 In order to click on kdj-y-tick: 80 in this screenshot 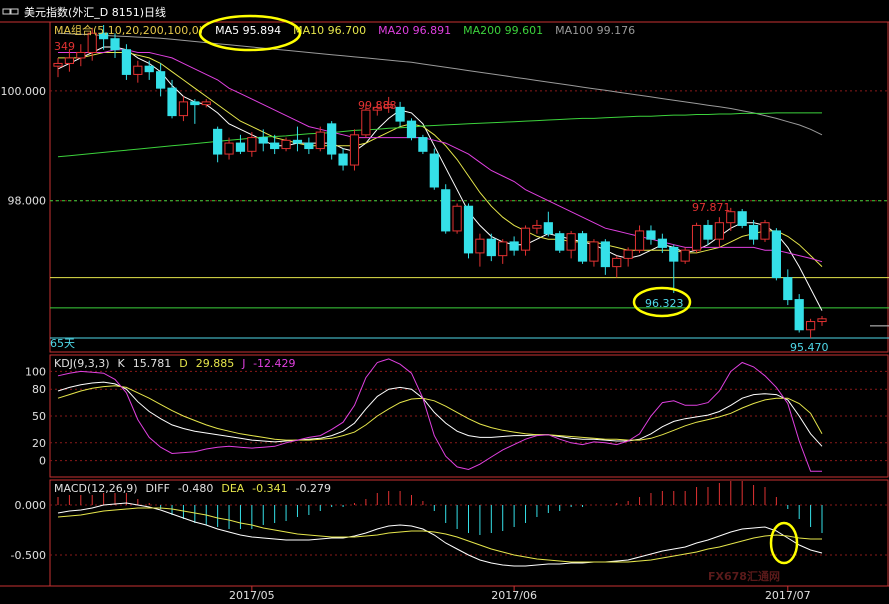, I will do `click(39, 389)`.